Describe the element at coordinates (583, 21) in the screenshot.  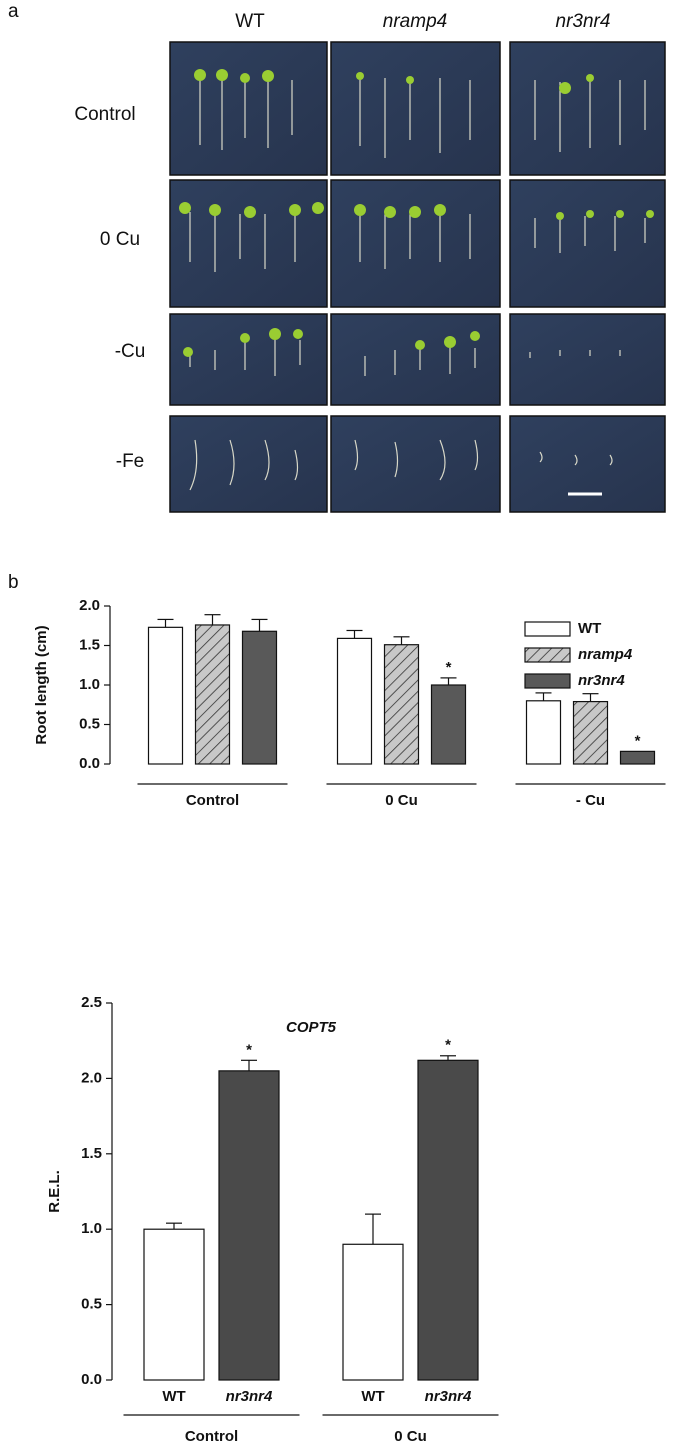
I see `column-header: nr3nr4` at that location.